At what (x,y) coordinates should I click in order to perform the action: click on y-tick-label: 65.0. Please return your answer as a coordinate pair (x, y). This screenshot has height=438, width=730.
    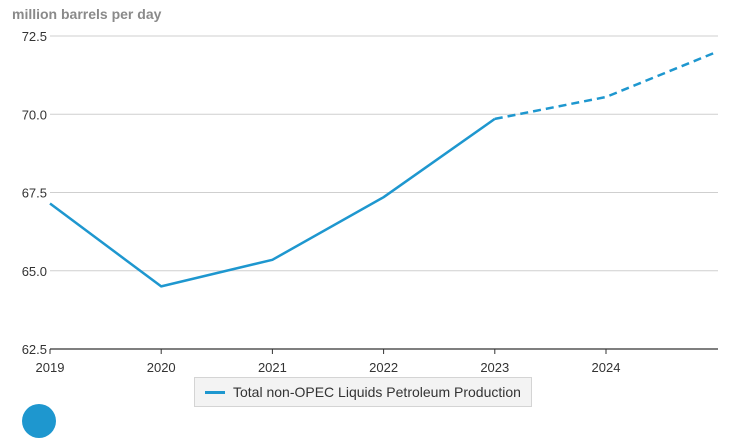
    Looking at the image, I should click on (34, 271).